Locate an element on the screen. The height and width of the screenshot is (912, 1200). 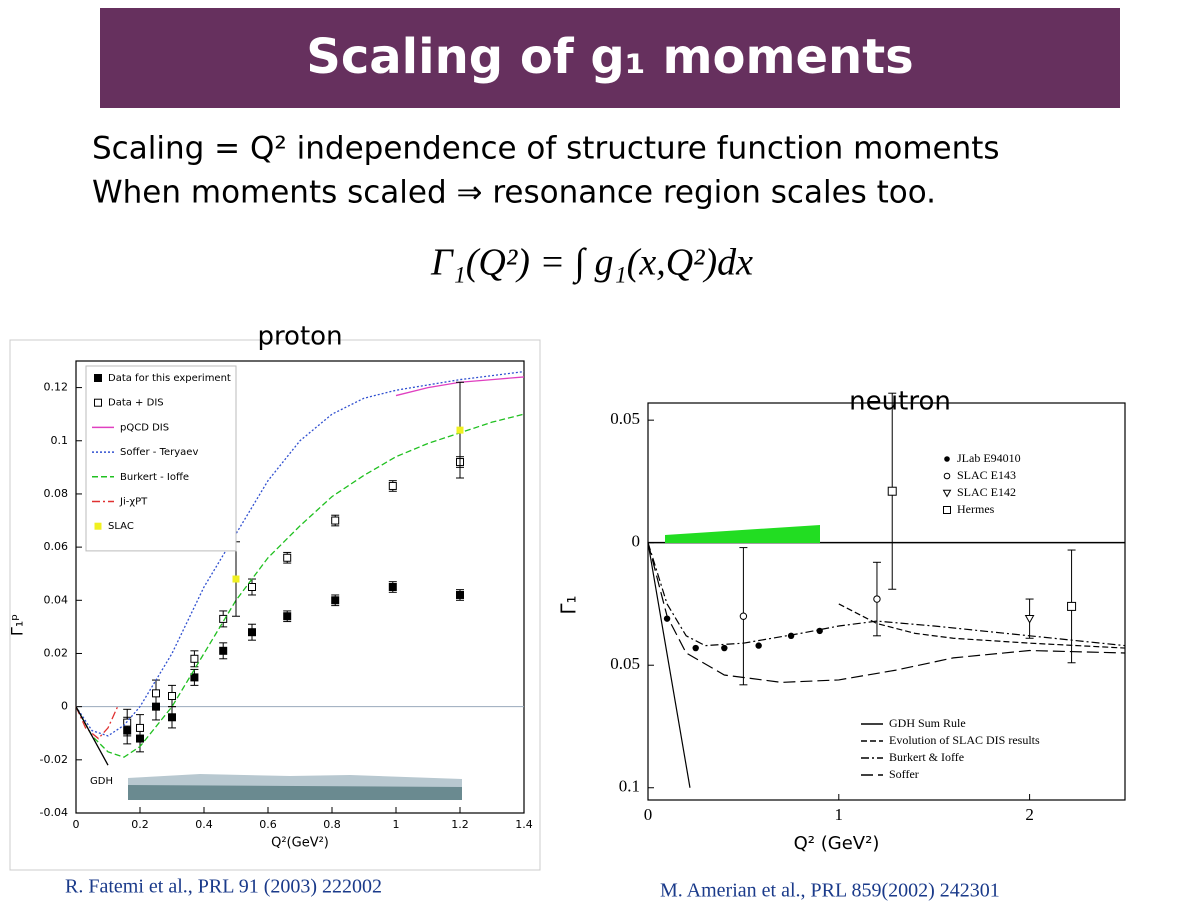
legend-label: Burkert - Ioffe is located at coordinates (154, 477).